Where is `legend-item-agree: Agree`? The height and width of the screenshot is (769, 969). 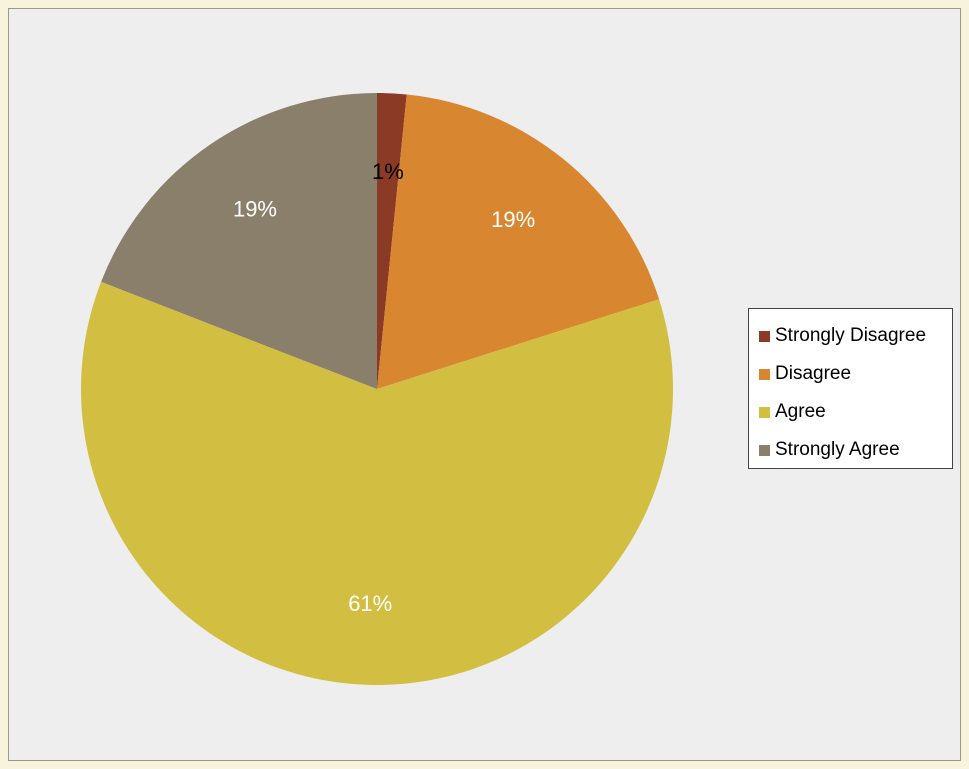
legend-item-agree: Agree is located at coordinates (855, 412).